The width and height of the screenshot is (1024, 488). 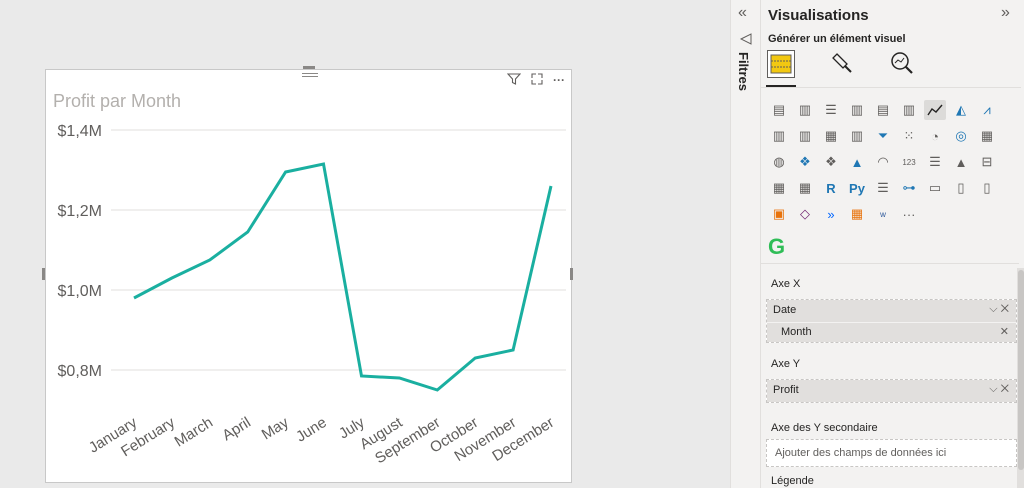 What do you see at coordinates (309, 67) in the screenshot?
I see `resize-handle-top` at bounding box center [309, 67].